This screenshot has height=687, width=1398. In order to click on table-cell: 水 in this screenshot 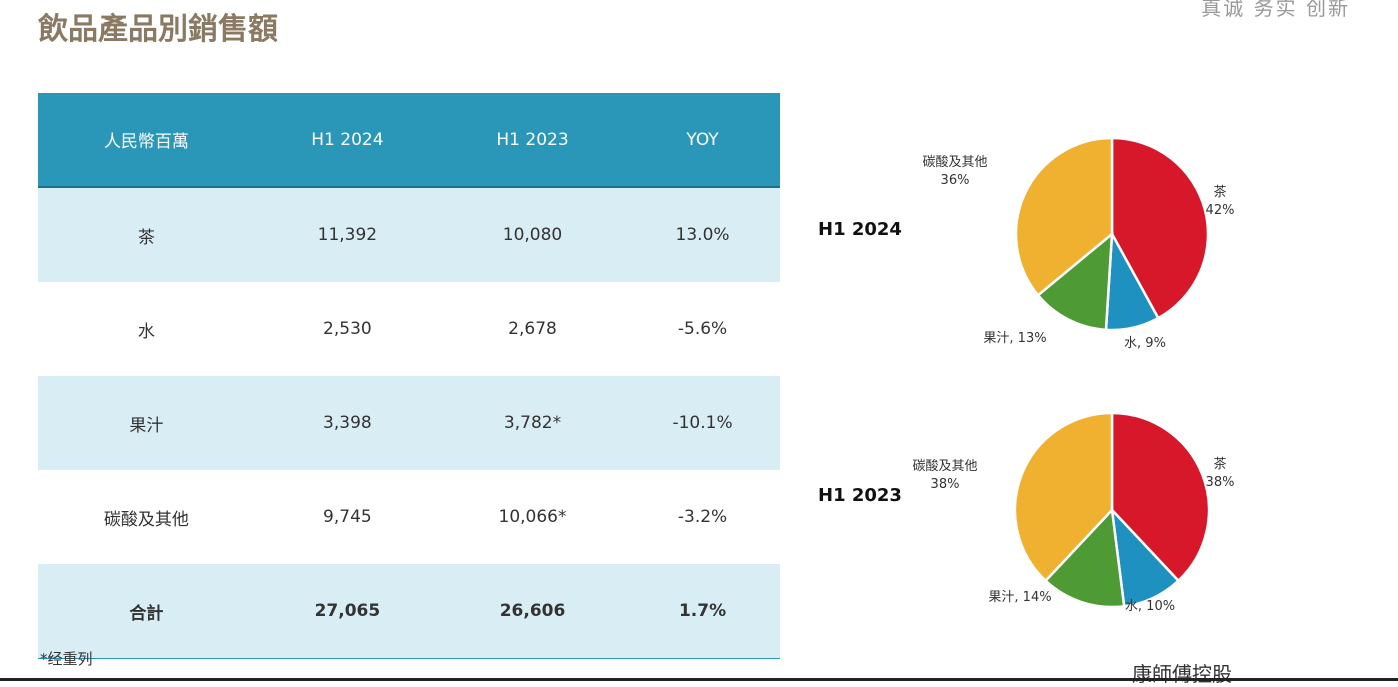, I will do `click(146, 331)`.